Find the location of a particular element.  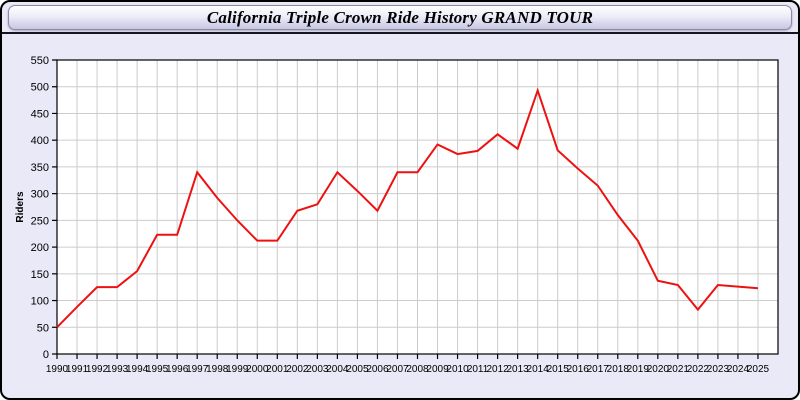

x-tick-label: 2014 is located at coordinates (538, 369).